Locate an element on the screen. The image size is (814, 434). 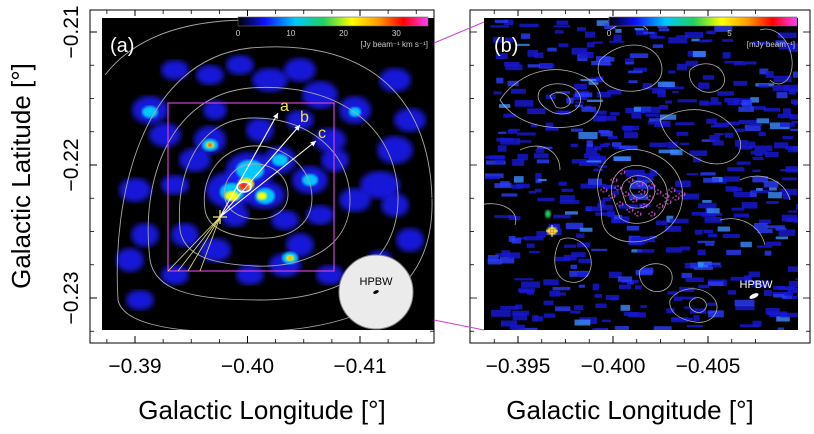
position-line is located at coordinates (194, 244).